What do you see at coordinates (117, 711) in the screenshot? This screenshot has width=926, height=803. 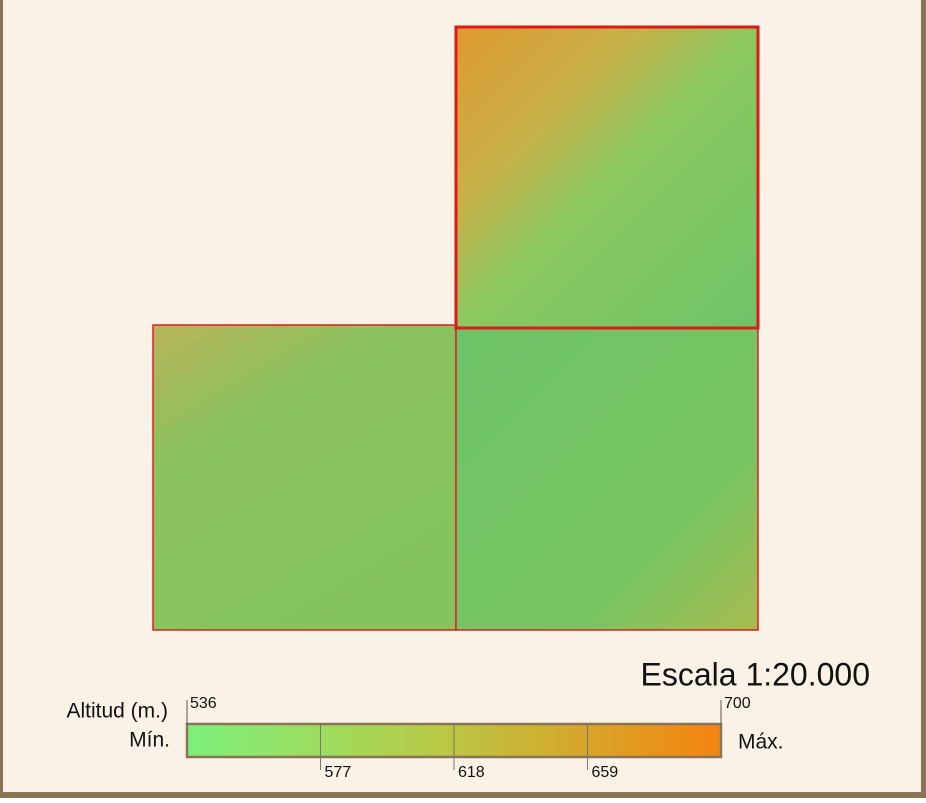 I see `legend-title: Altitud (m.)` at bounding box center [117, 711].